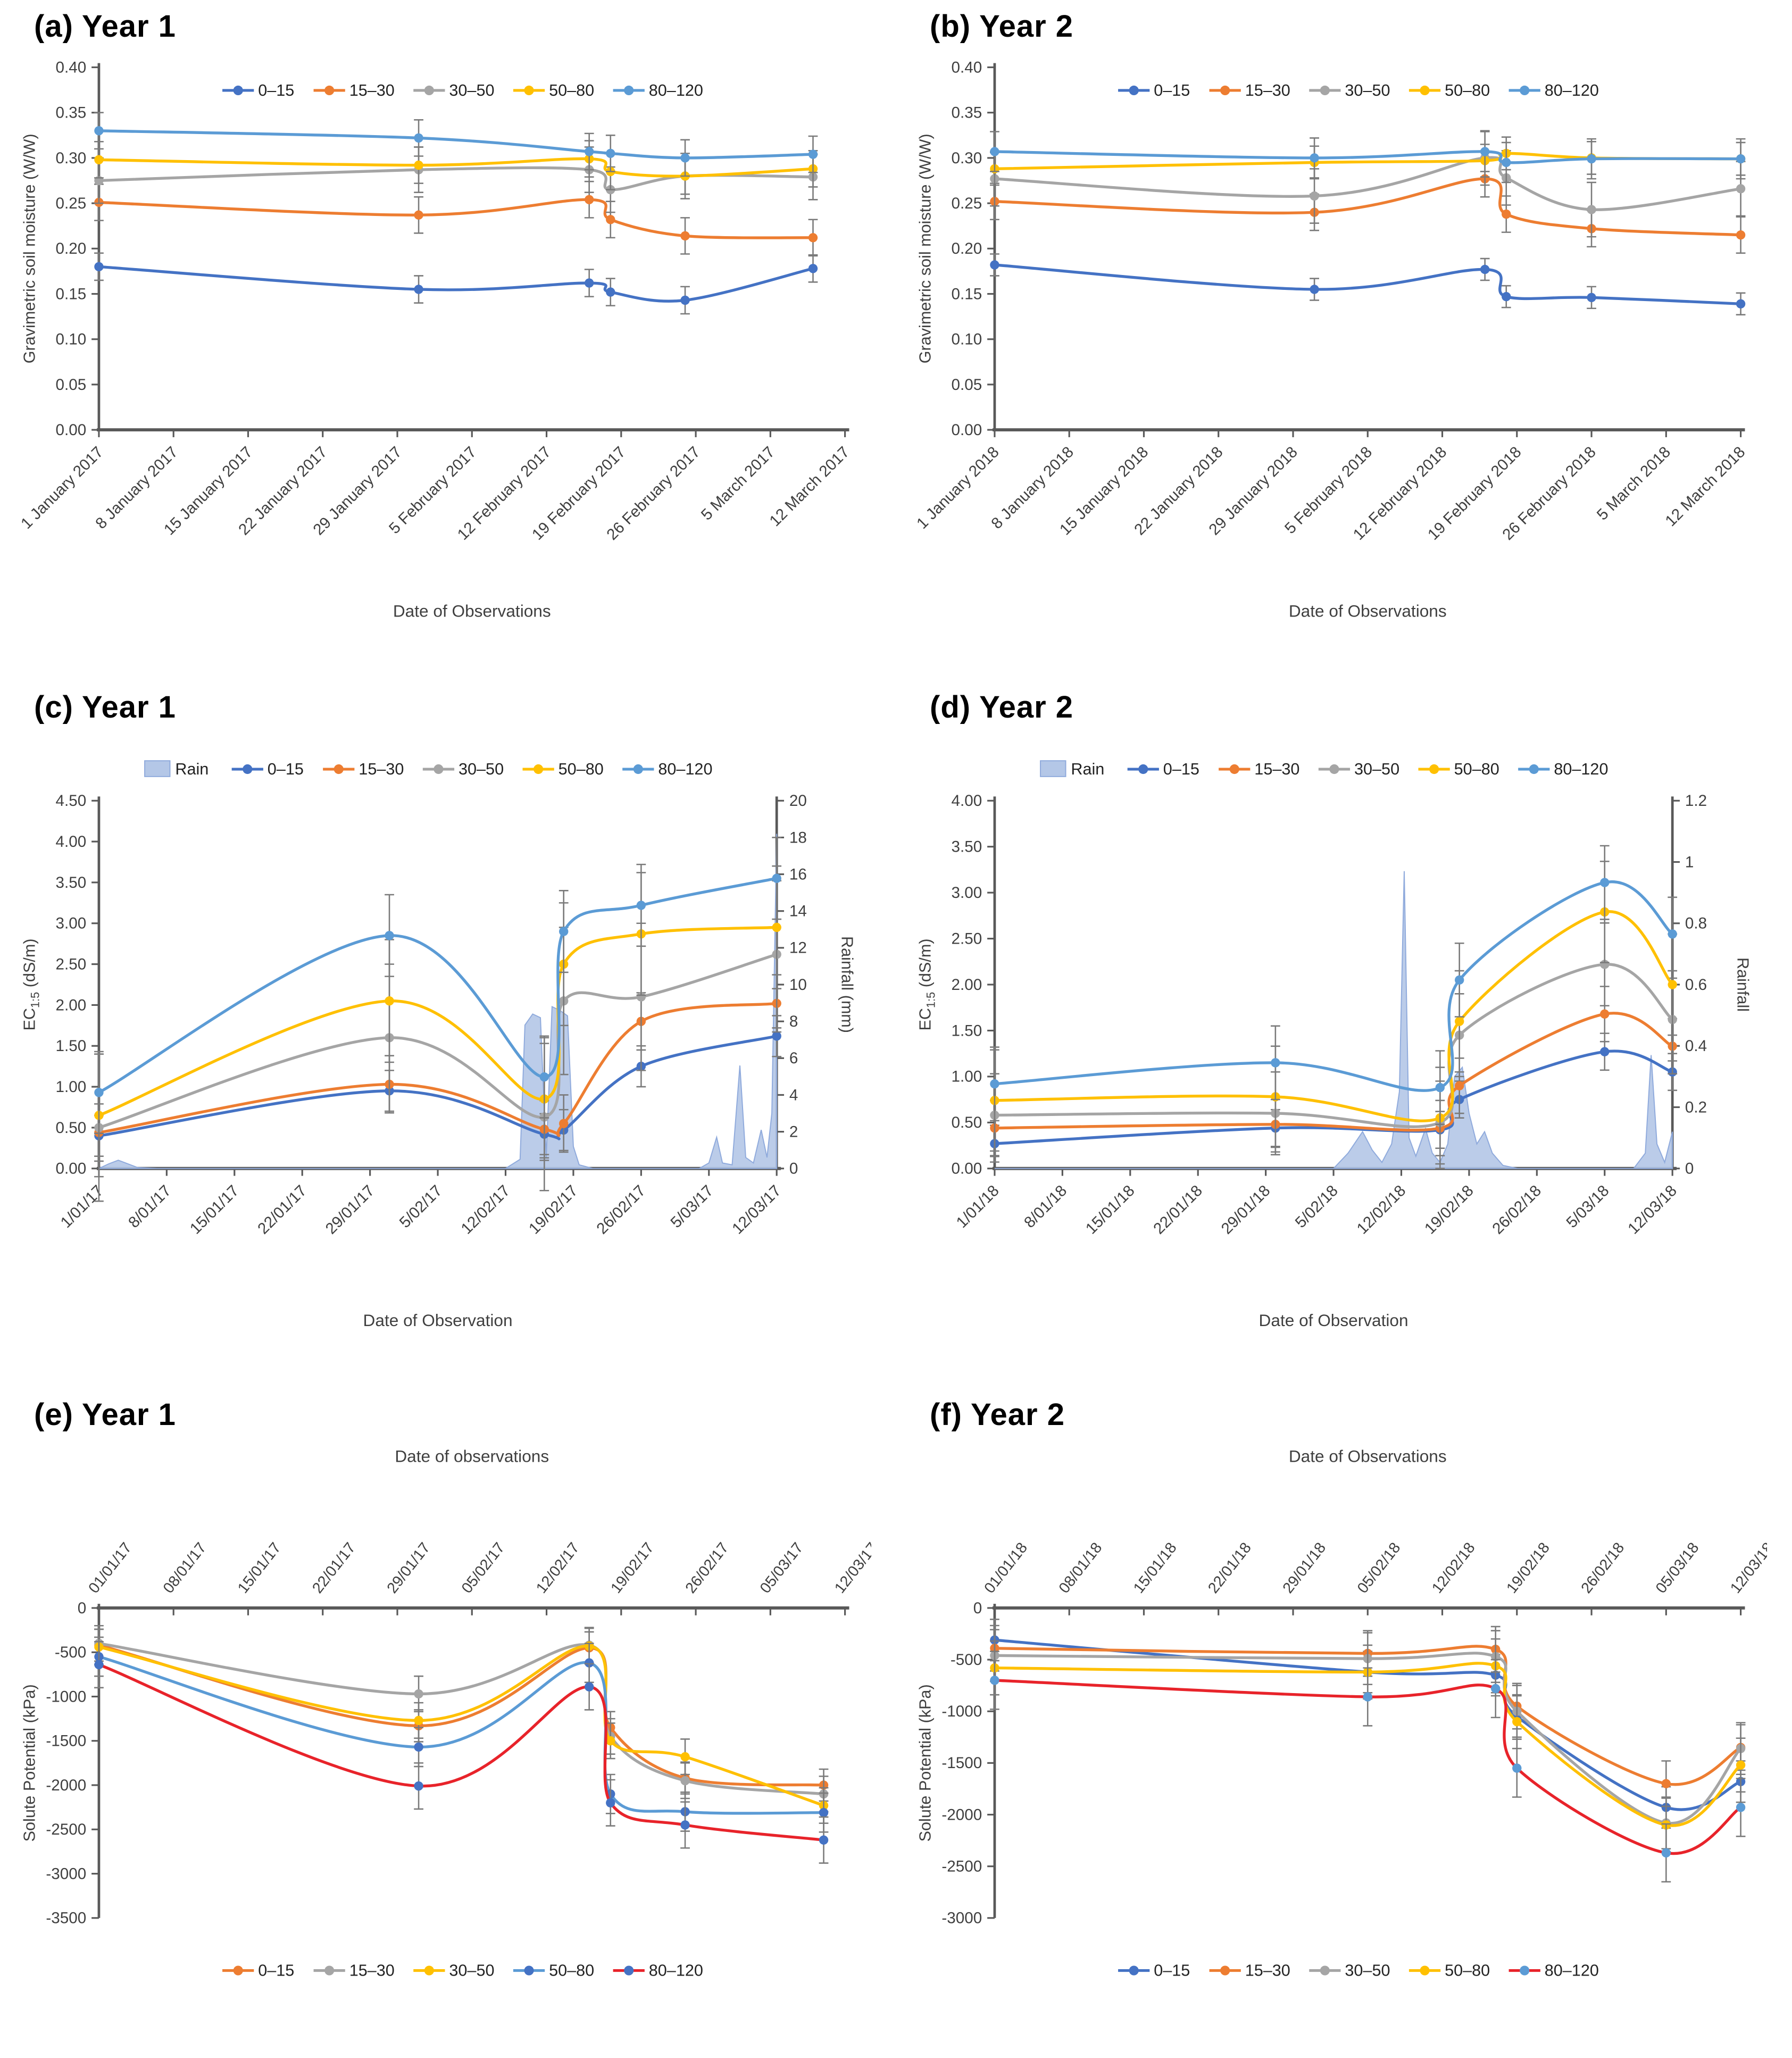 The image size is (1792, 2058). Describe the element at coordinates (691, 1206) in the screenshot. I see `svg-text: 5/03/17` at that location.